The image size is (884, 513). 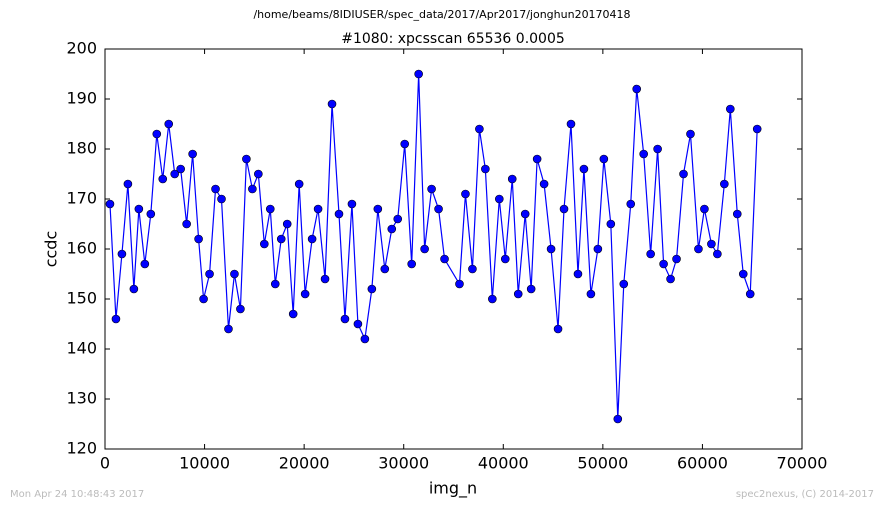 I want to click on x-tick-label: 40000, so click(x=503, y=463).